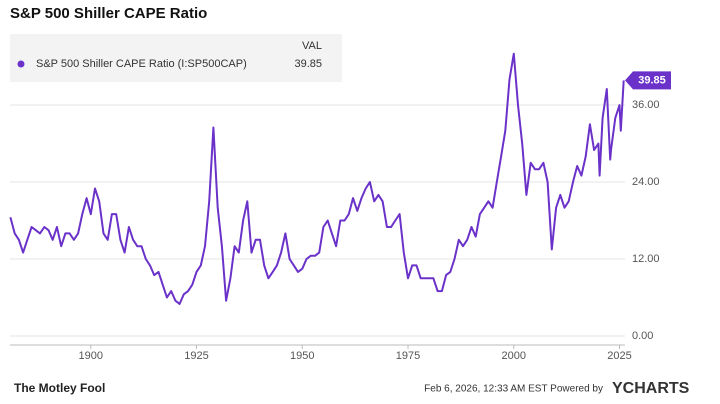  Describe the element at coordinates (642, 336) in the screenshot. I see `y-tick-label: 0.00` at that location.